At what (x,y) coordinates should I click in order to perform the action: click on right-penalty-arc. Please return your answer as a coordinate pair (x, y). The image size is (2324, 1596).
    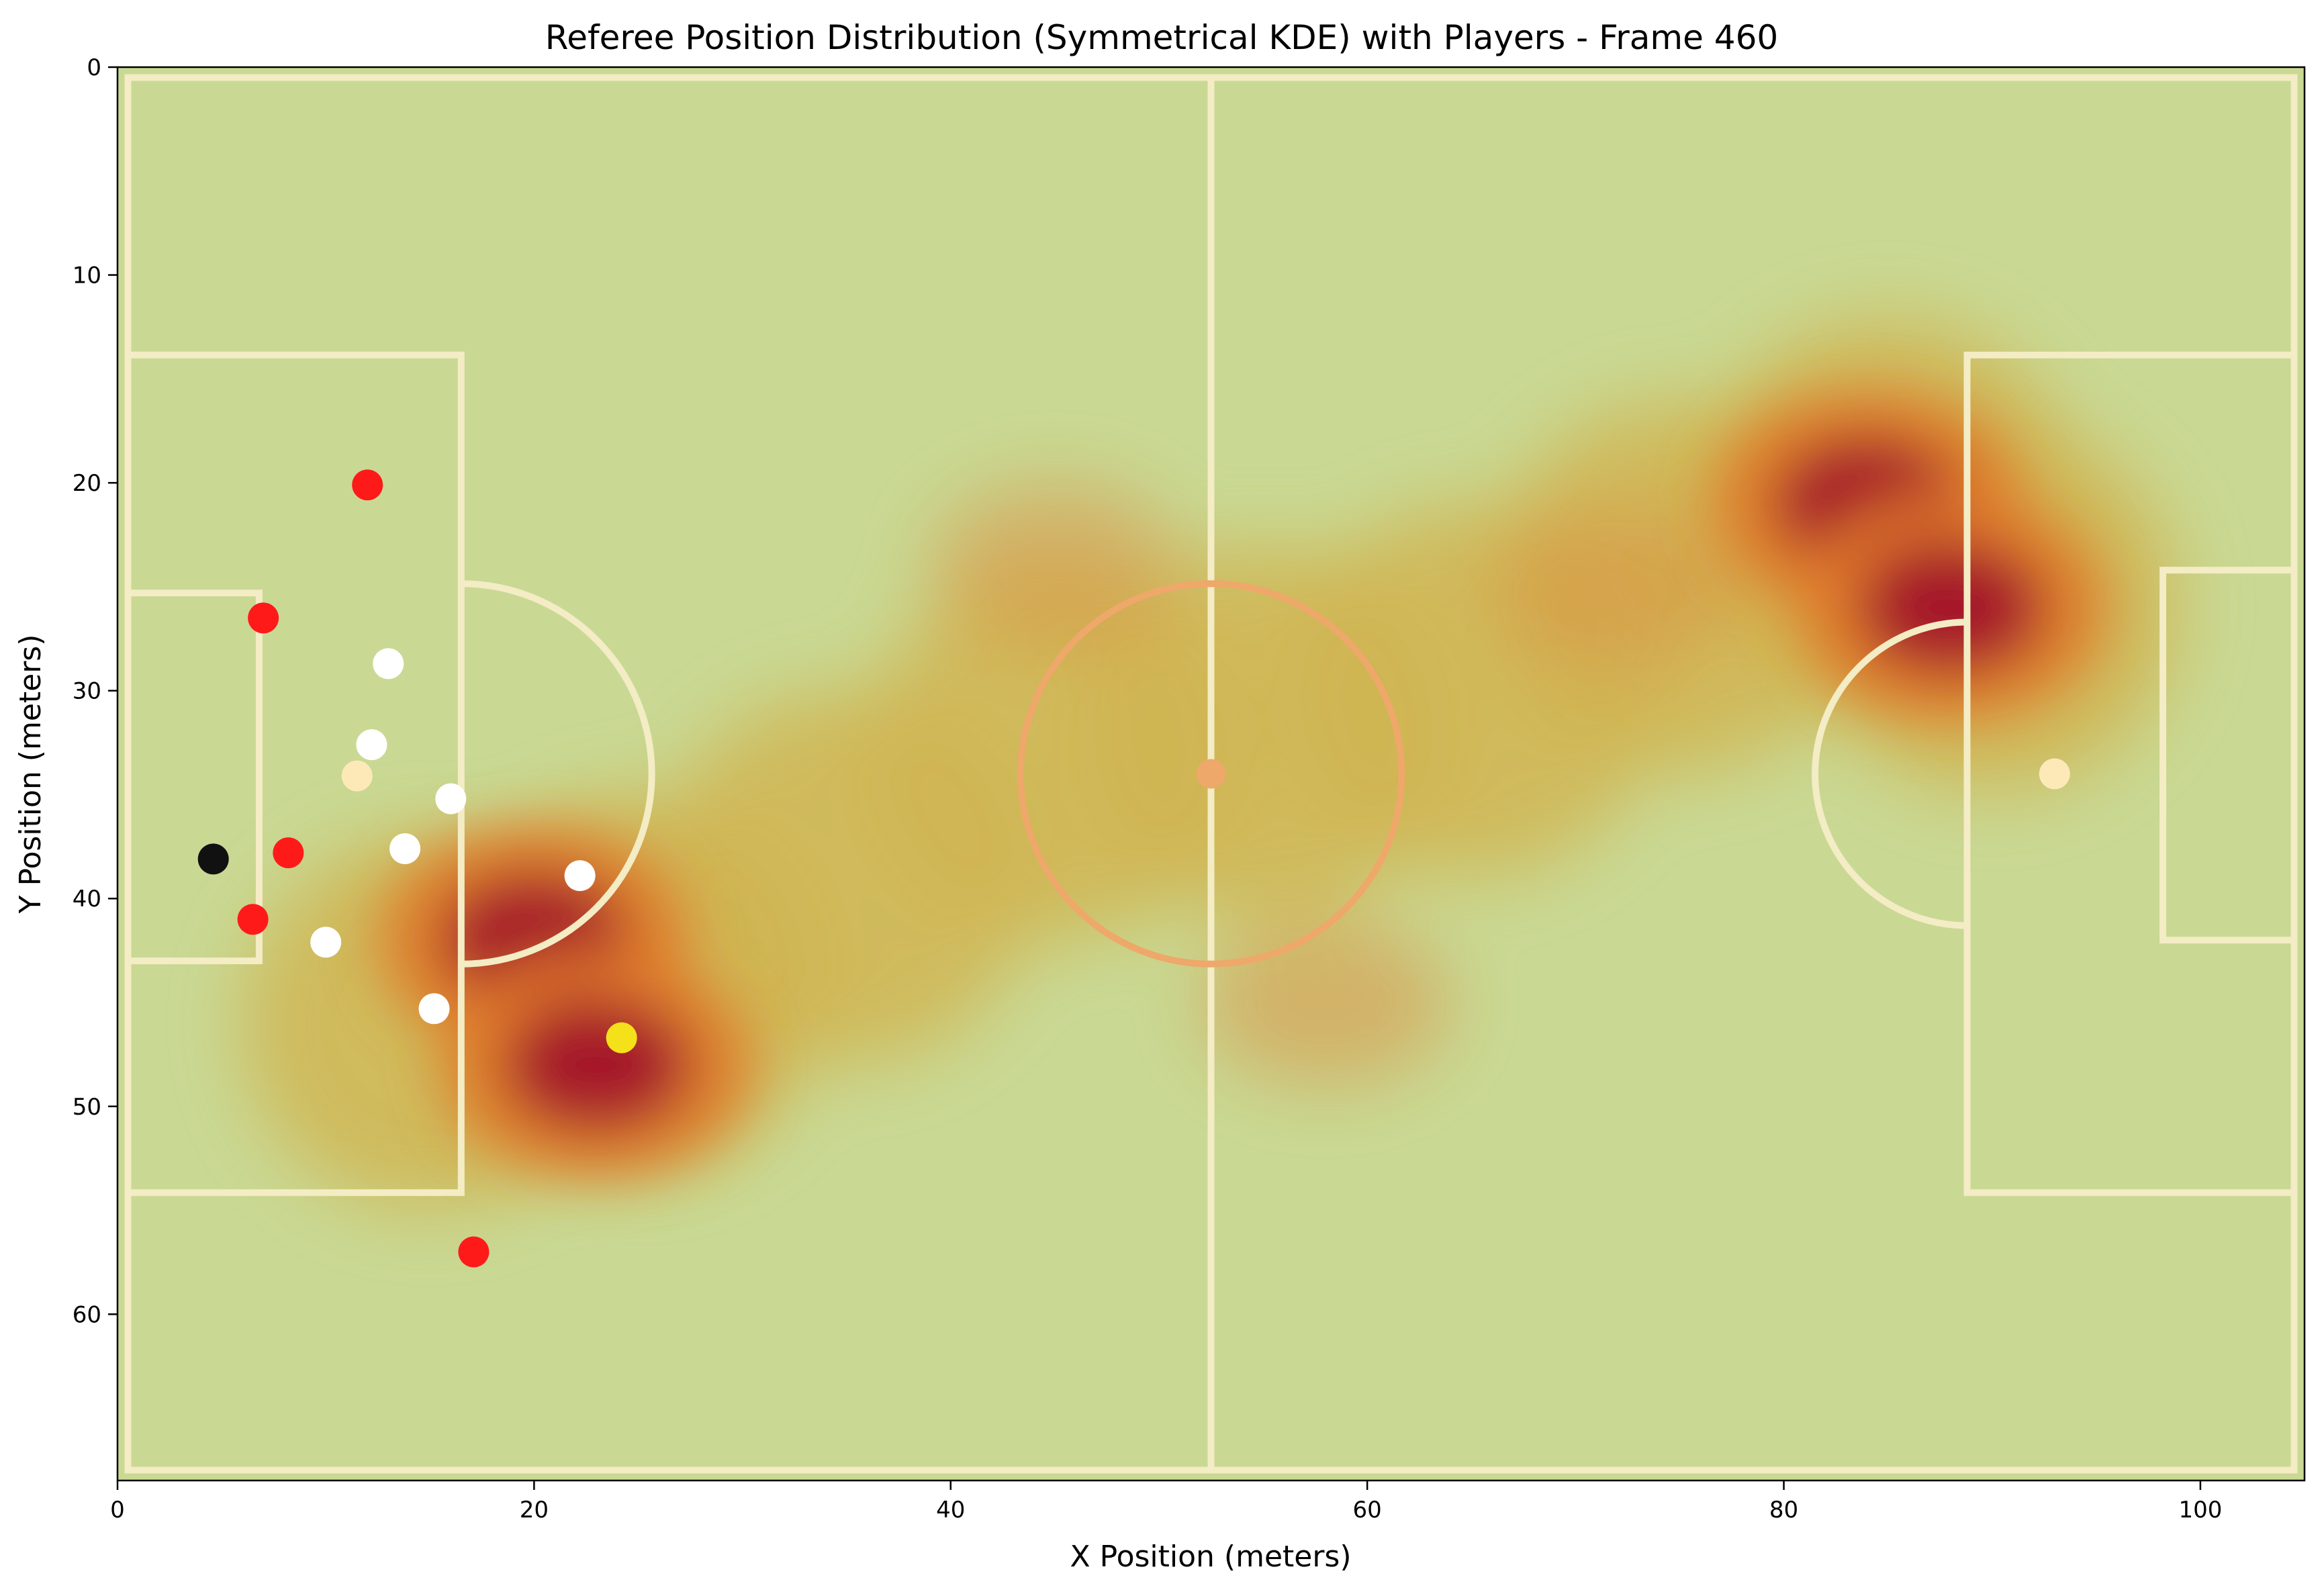
    Looking at the image, I should click on (1889, 774).